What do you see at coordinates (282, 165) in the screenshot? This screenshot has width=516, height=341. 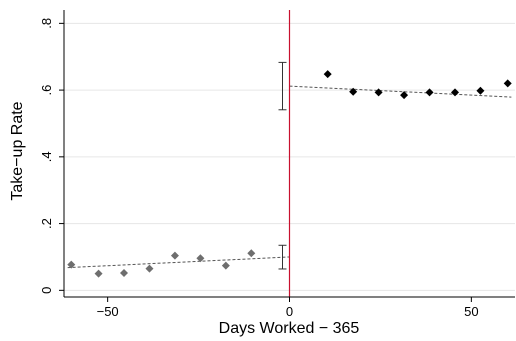 I see `confidence-intervals` at bounding box center [282, 165].